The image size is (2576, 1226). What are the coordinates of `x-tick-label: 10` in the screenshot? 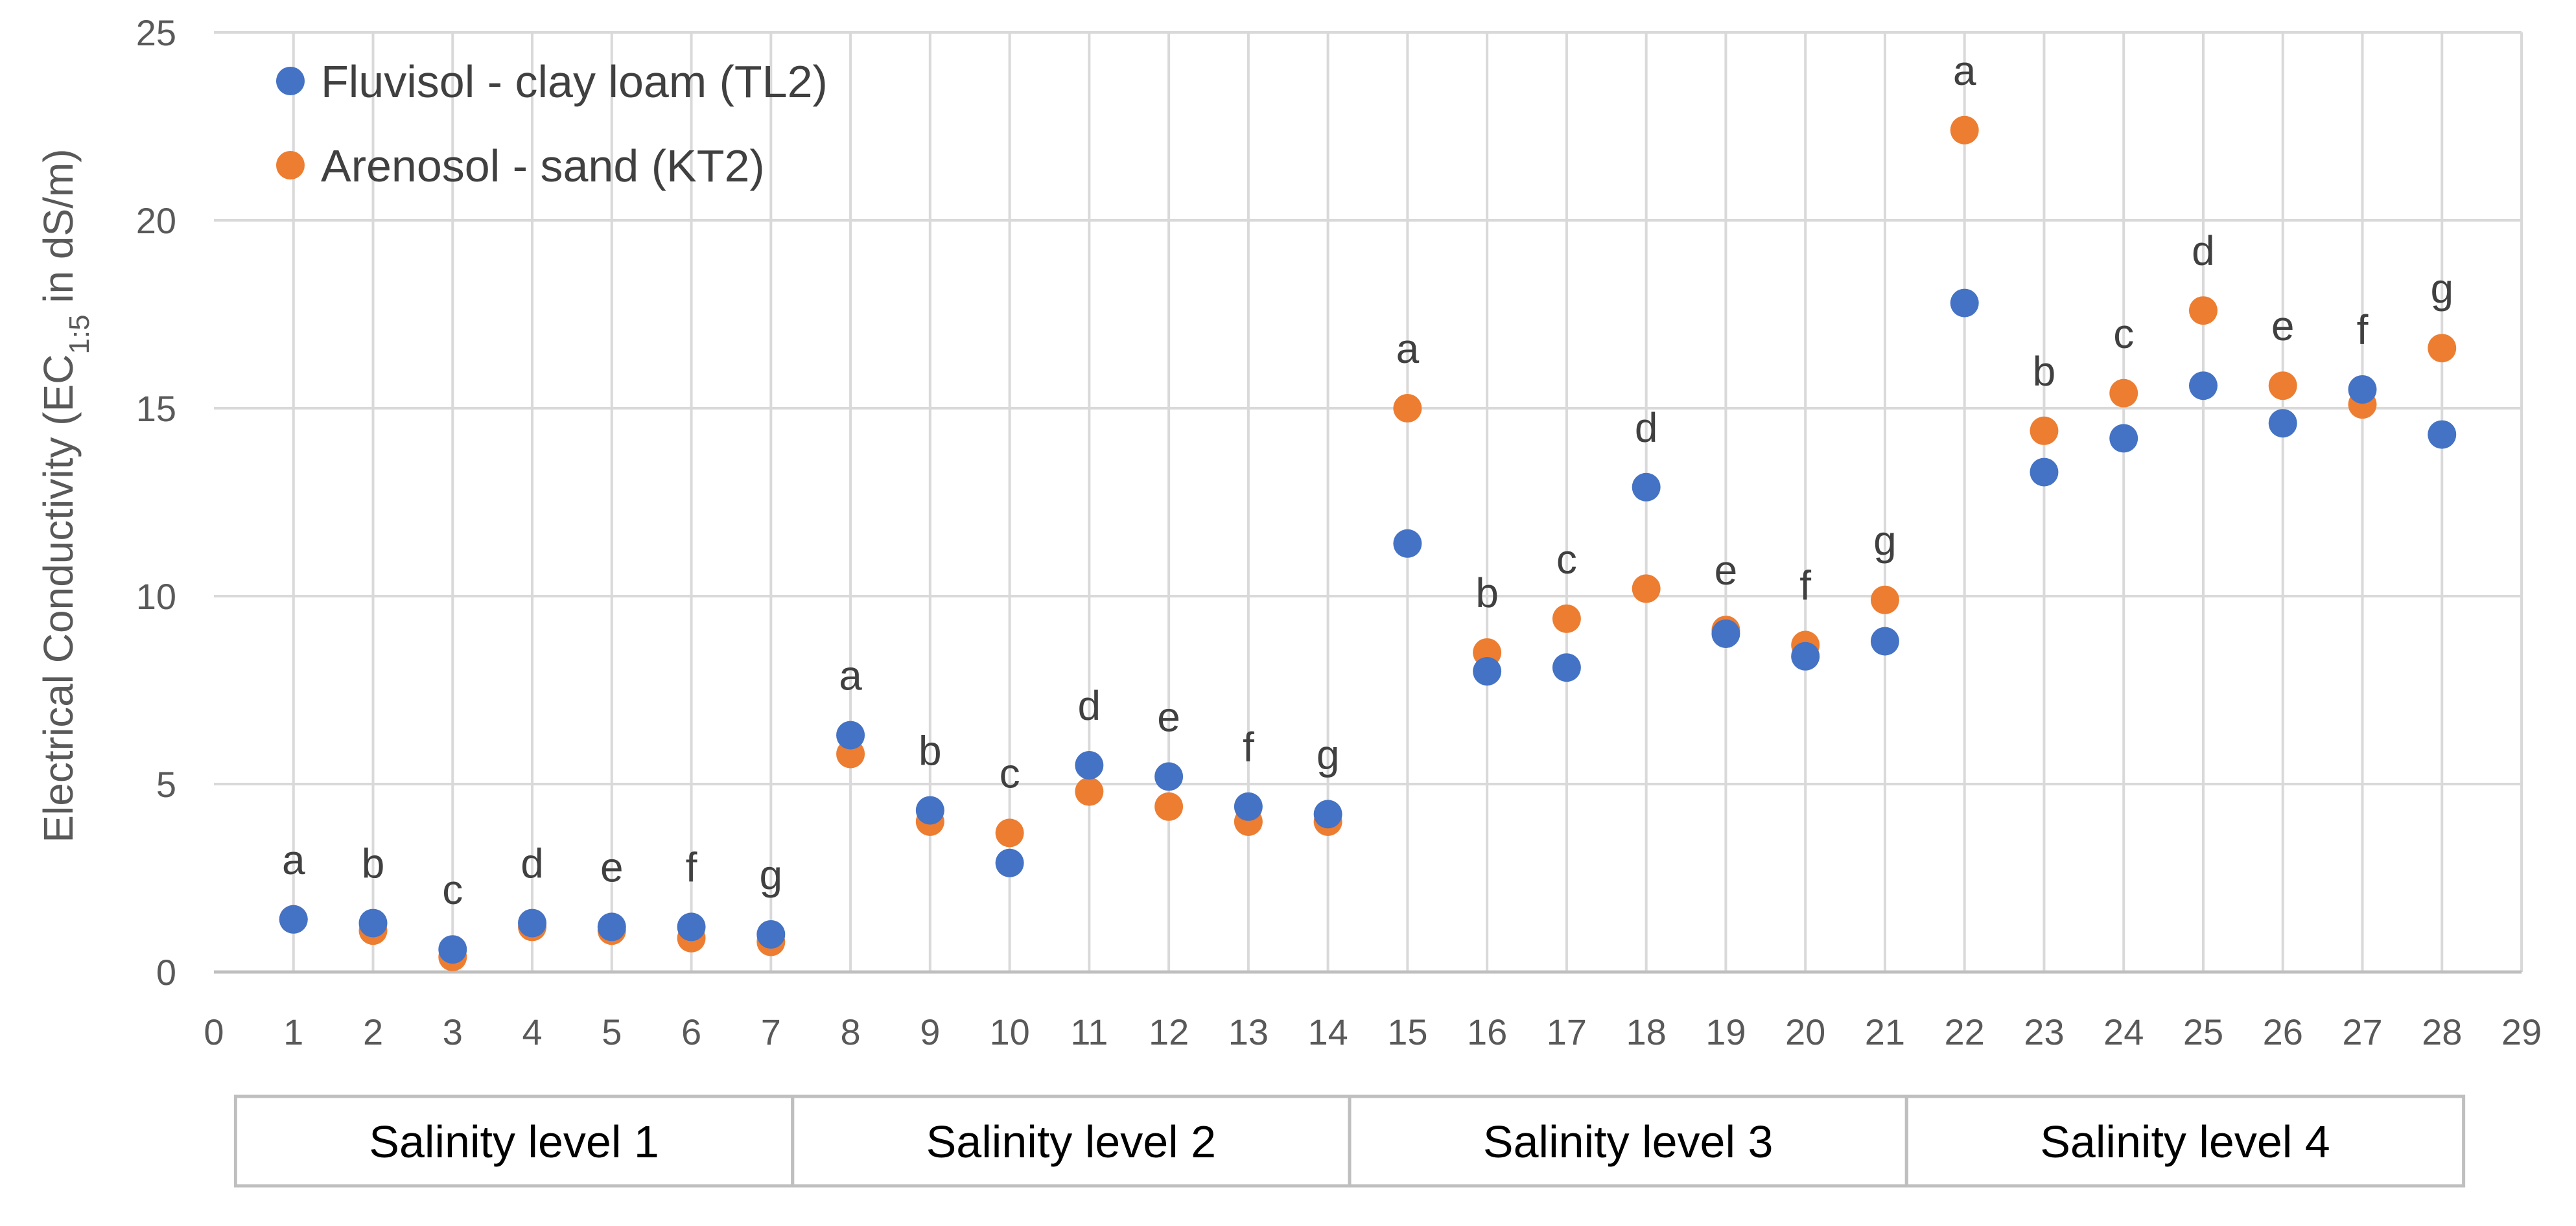 It's located at (1009, 1032).